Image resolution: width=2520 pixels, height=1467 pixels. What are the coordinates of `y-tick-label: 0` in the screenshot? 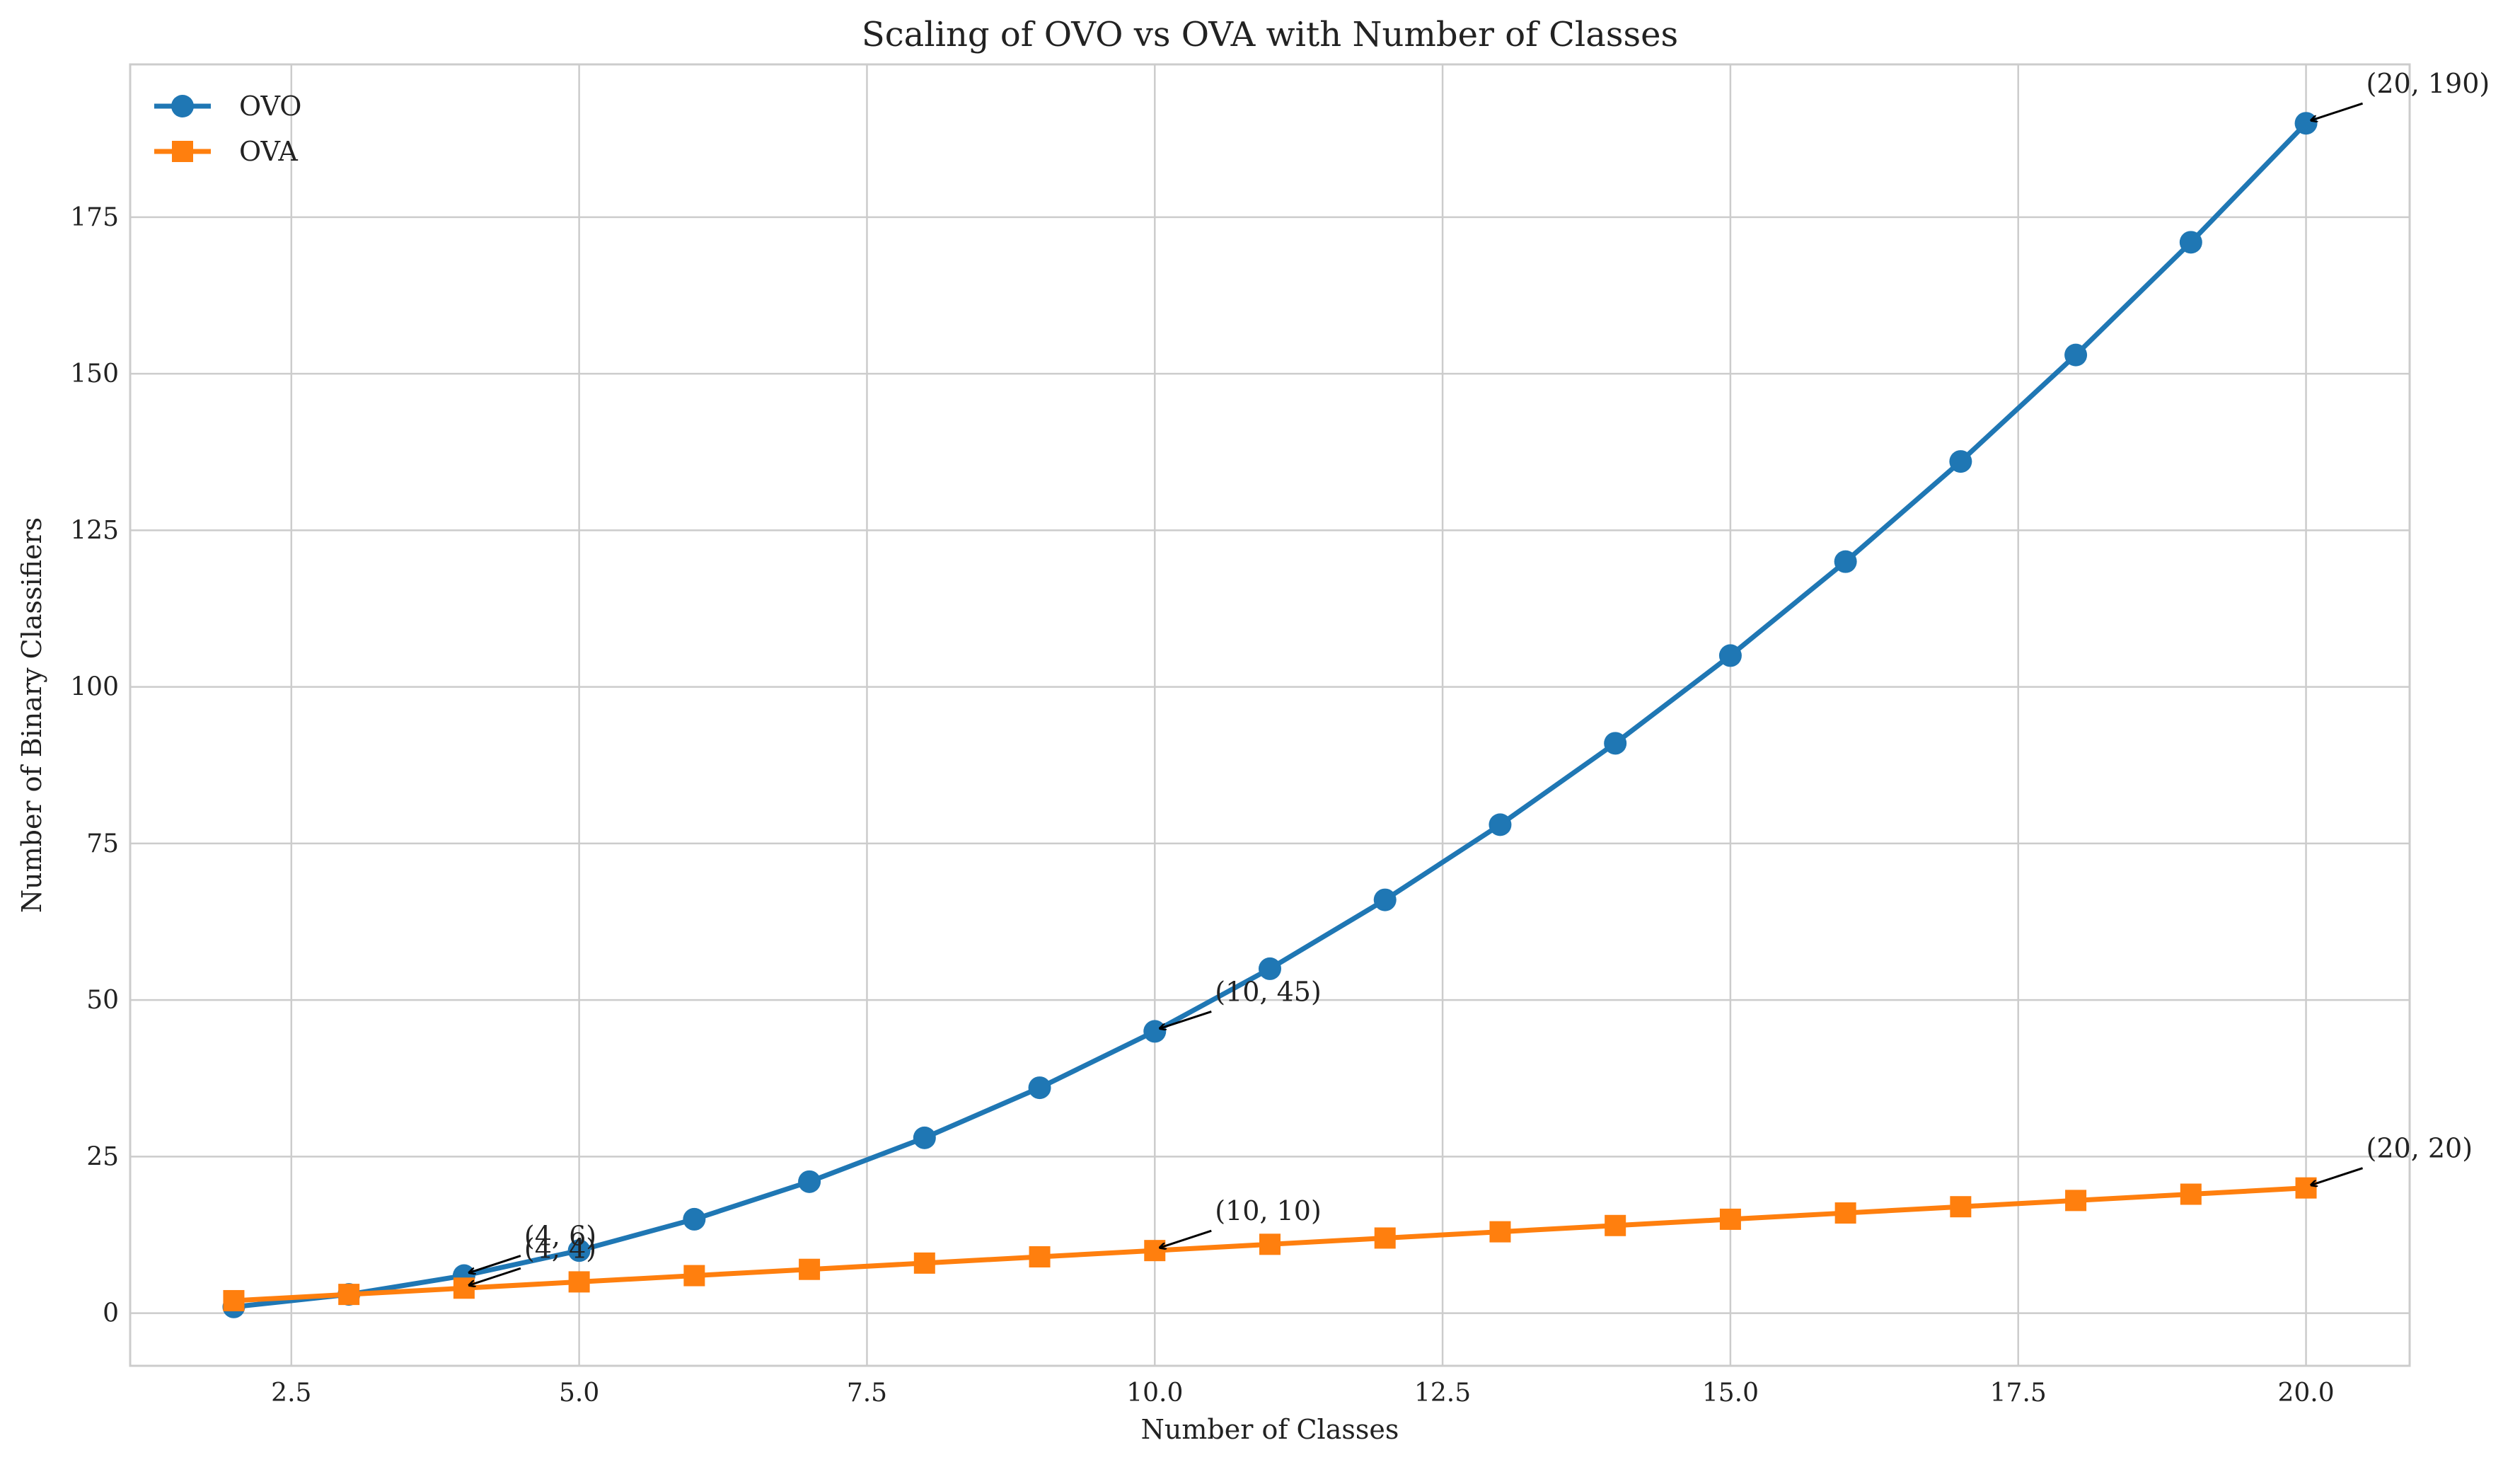 It's located at (111, 1313).